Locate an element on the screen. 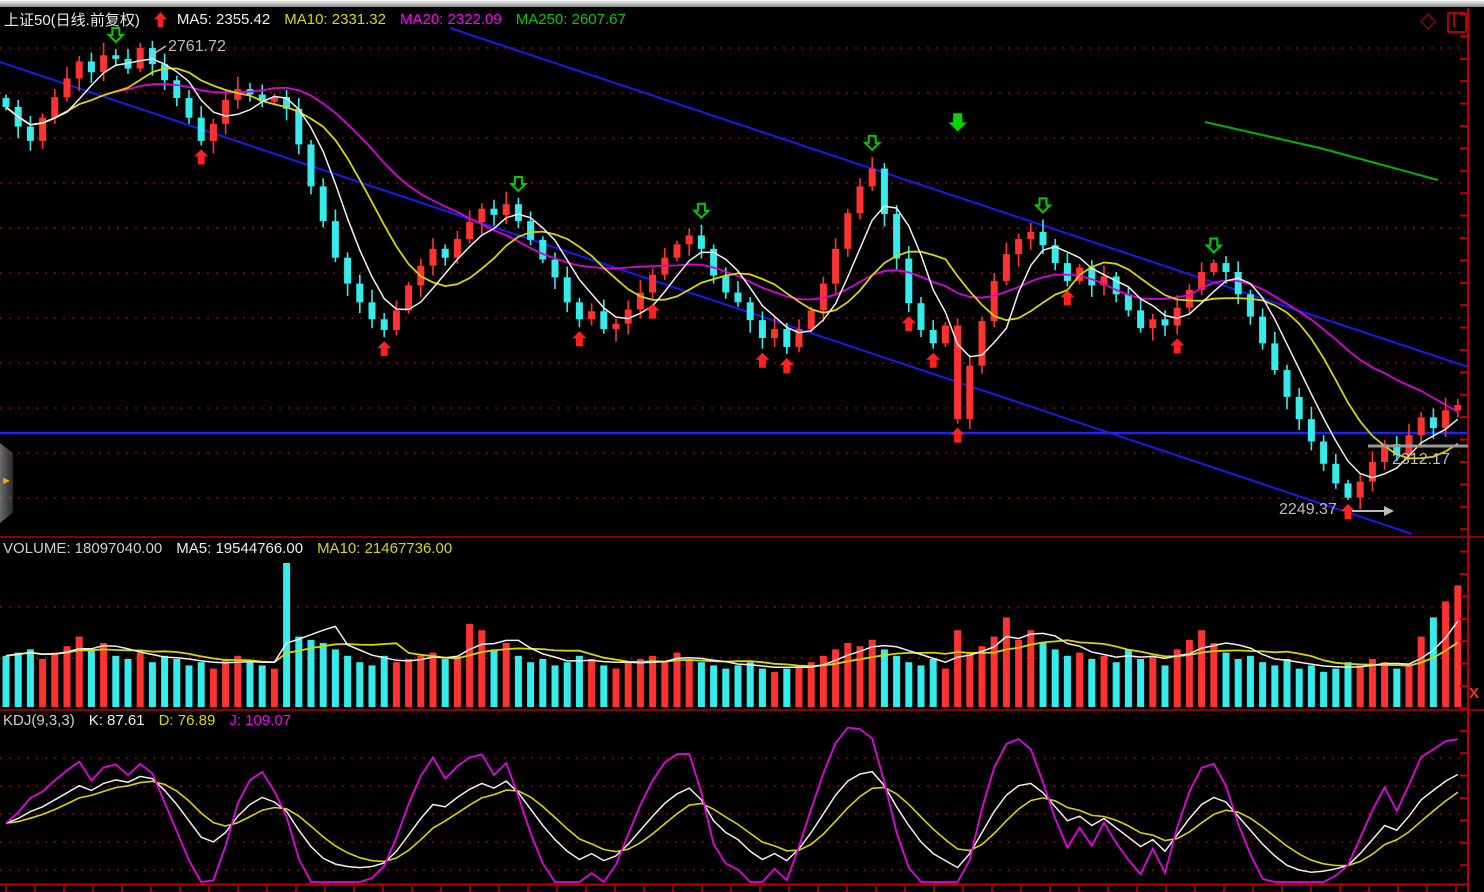 This screenshot has width=1484, height=892. volume-ma10-value: MA10: 21467736.00 is located at coordinates (385, 548).